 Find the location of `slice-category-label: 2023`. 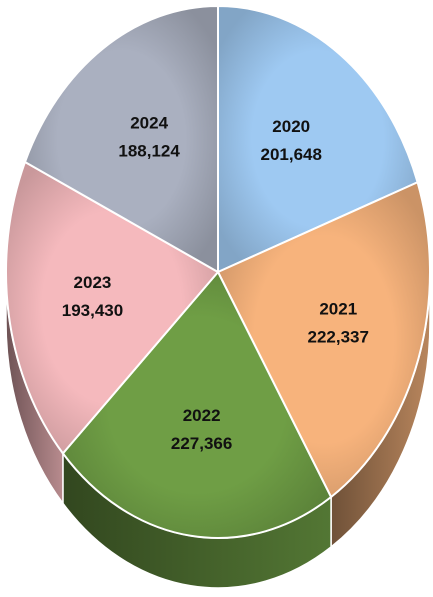

slice-category-label: 2023 is located at coordinates (93, 282).